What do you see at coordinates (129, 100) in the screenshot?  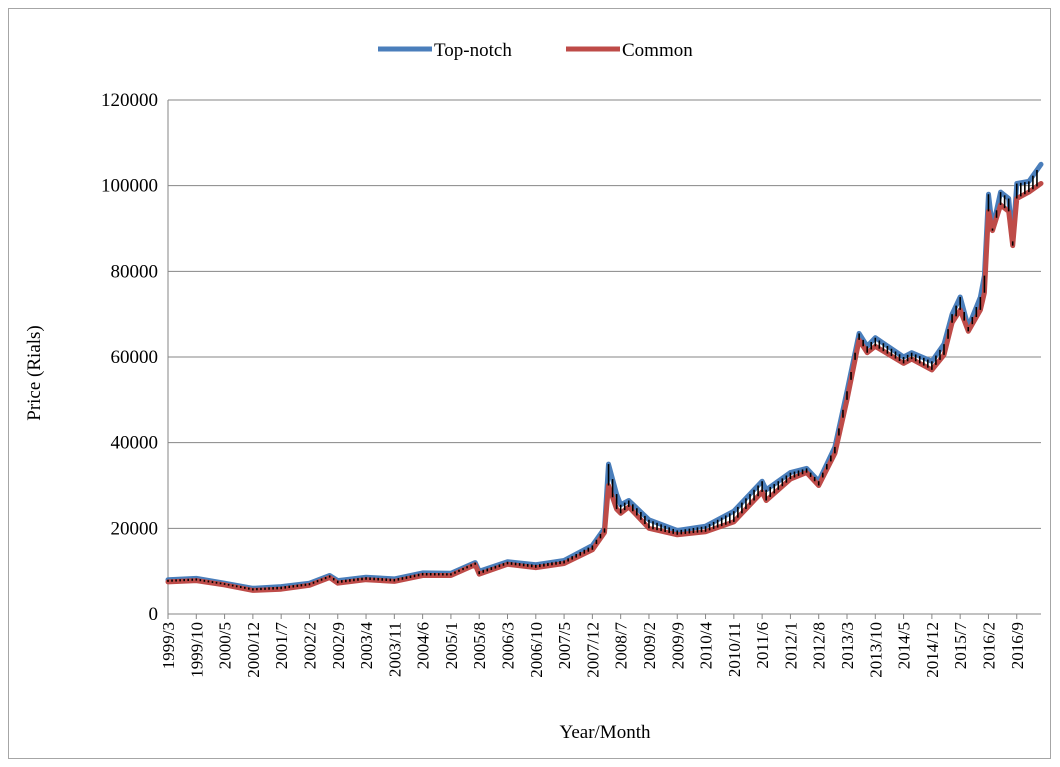 I see `y-tick-label: 120000` at bounding box center [129, 100].